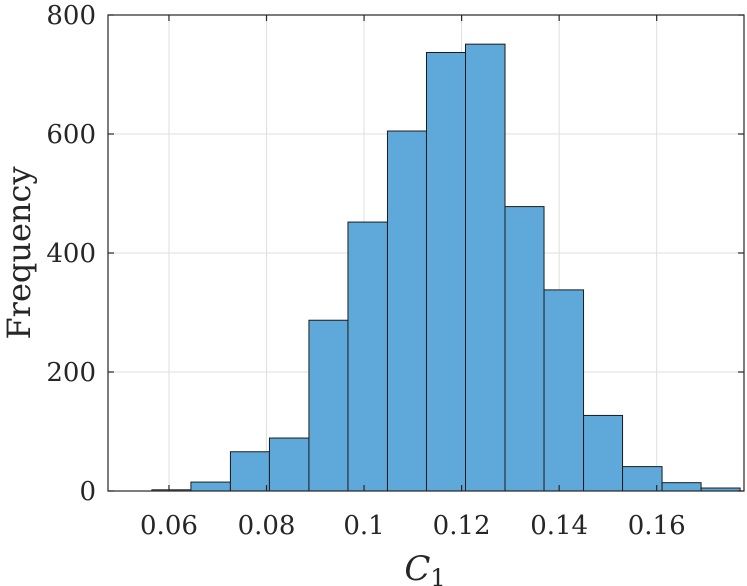 Image resolution: width=747 pixels, height=586 pixels. What do you see at coordinates (71, 135) in the screenshot?
I see `y-tick-label: 600` at bounding box center [71, 135].